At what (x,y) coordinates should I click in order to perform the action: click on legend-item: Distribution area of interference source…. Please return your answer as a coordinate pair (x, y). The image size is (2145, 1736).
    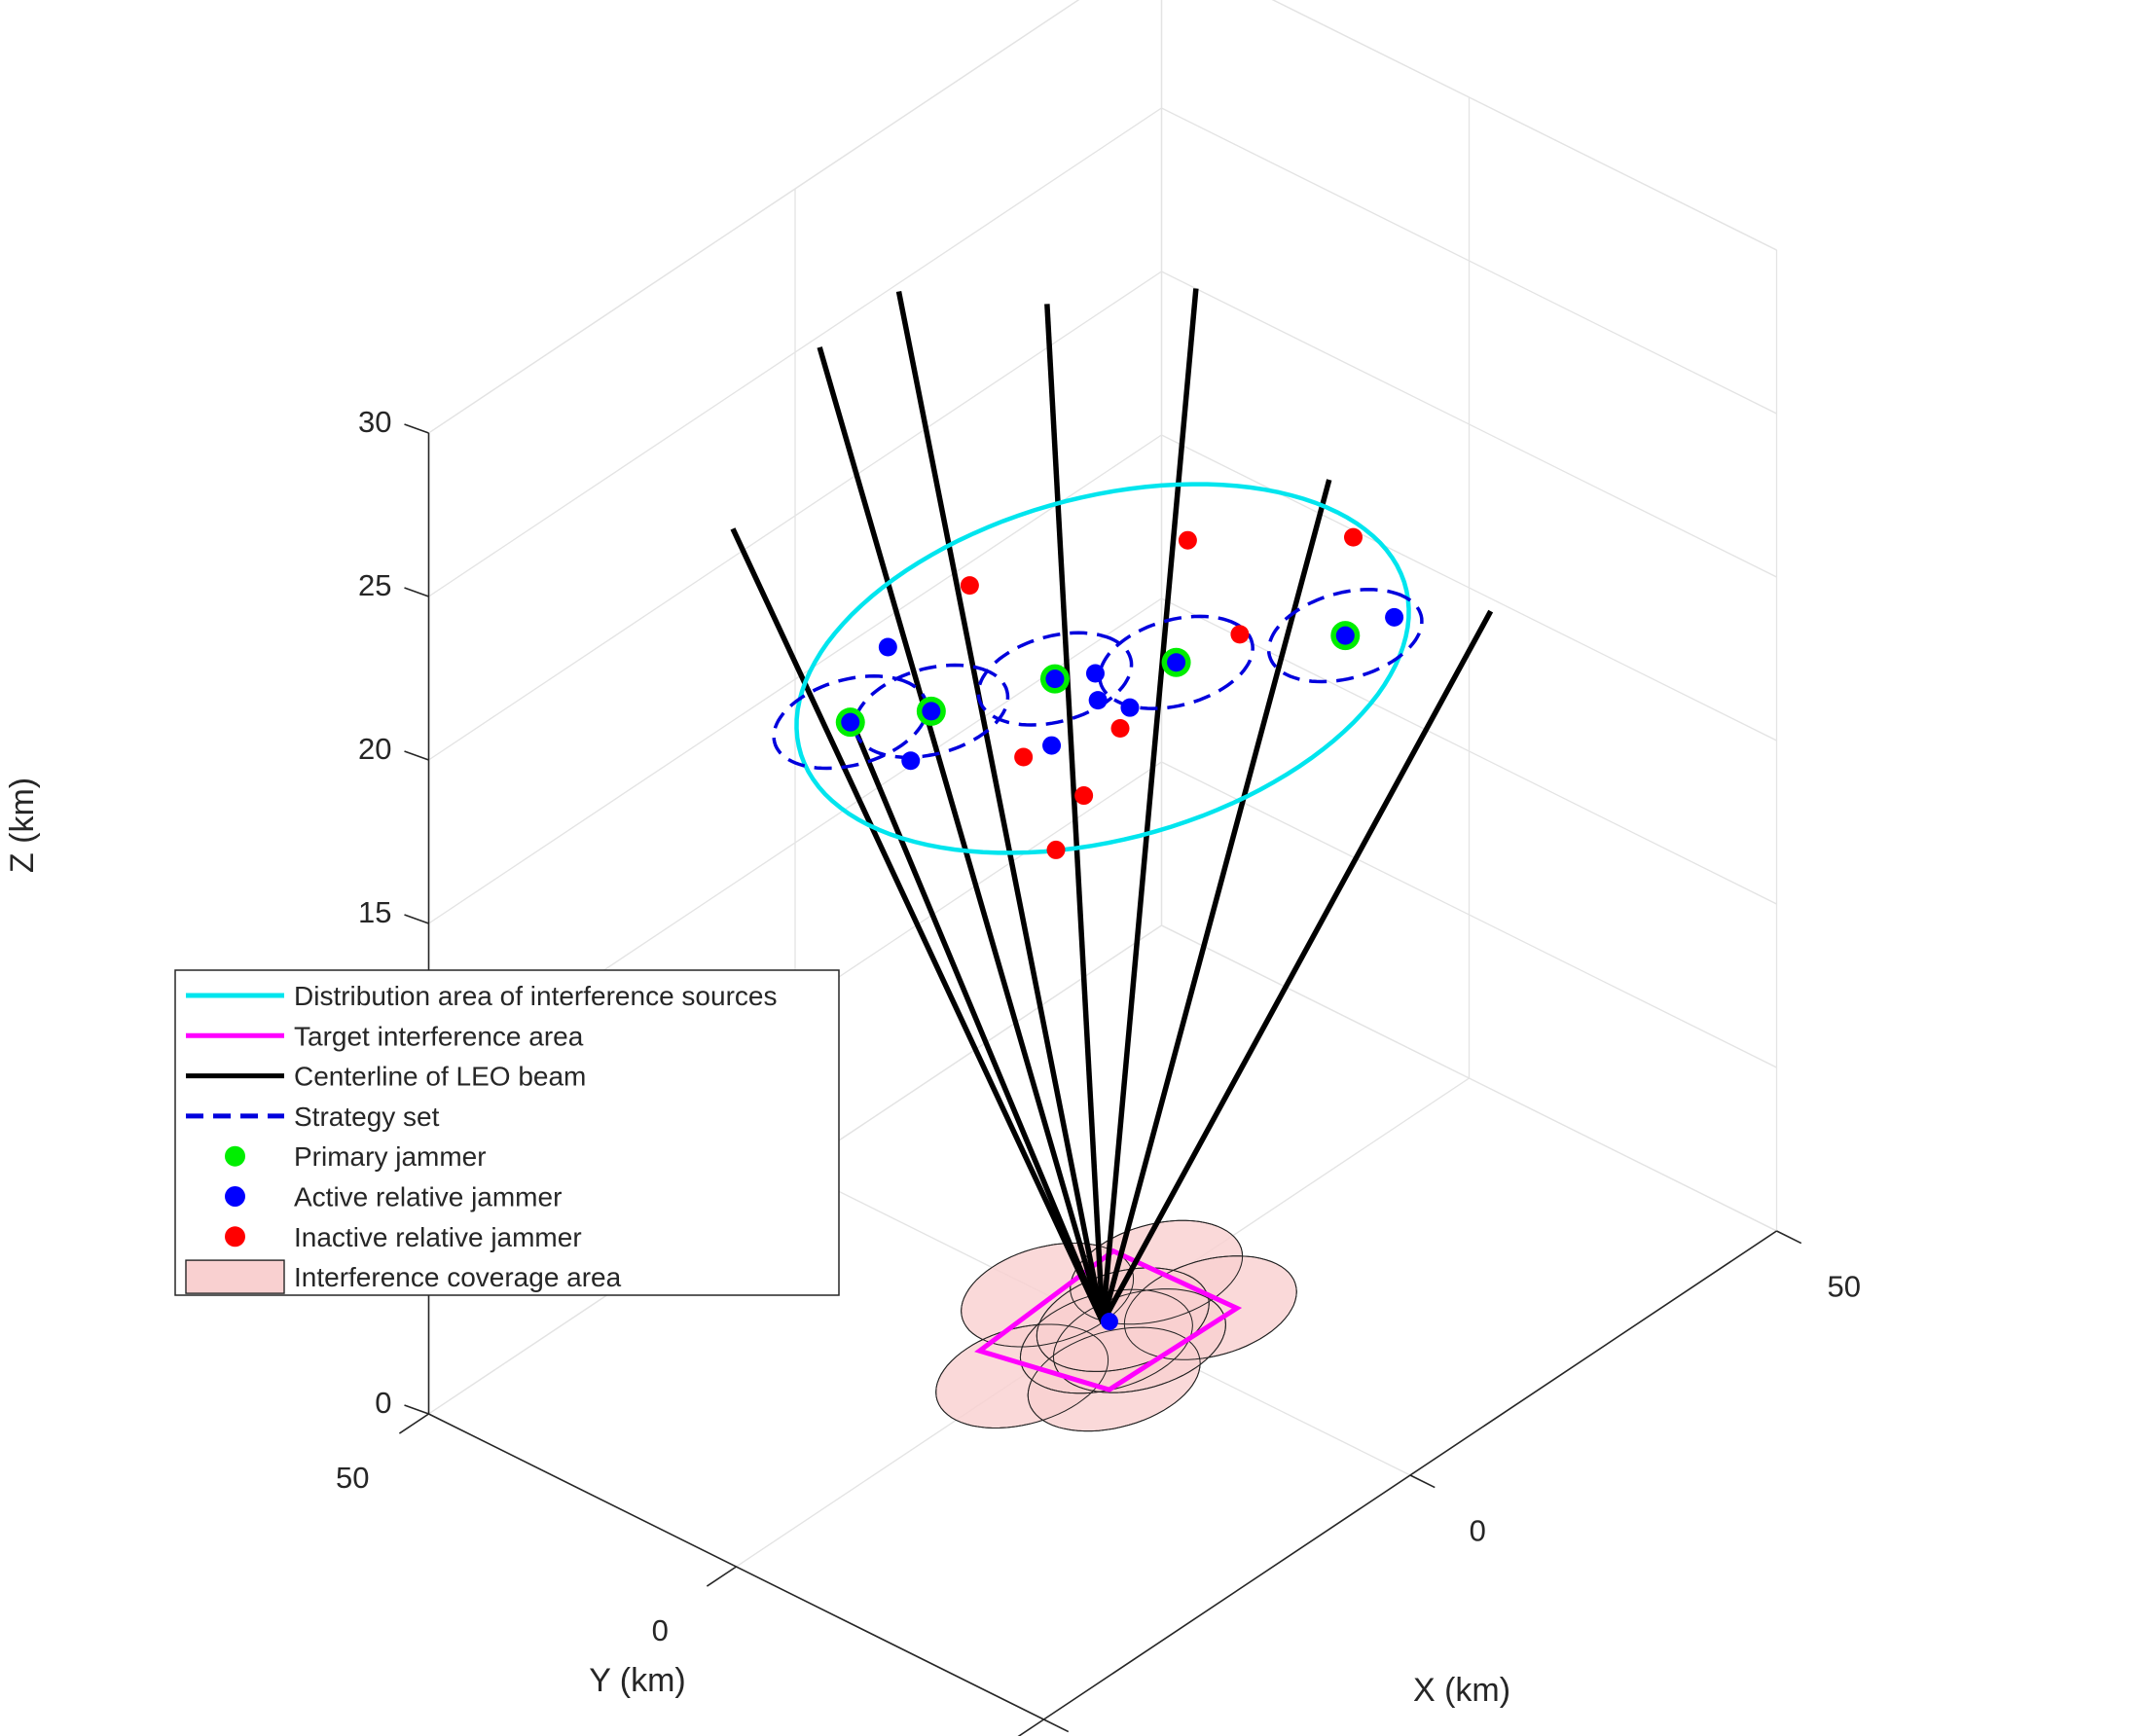
    Looking at the image, I should click on (482, 996).